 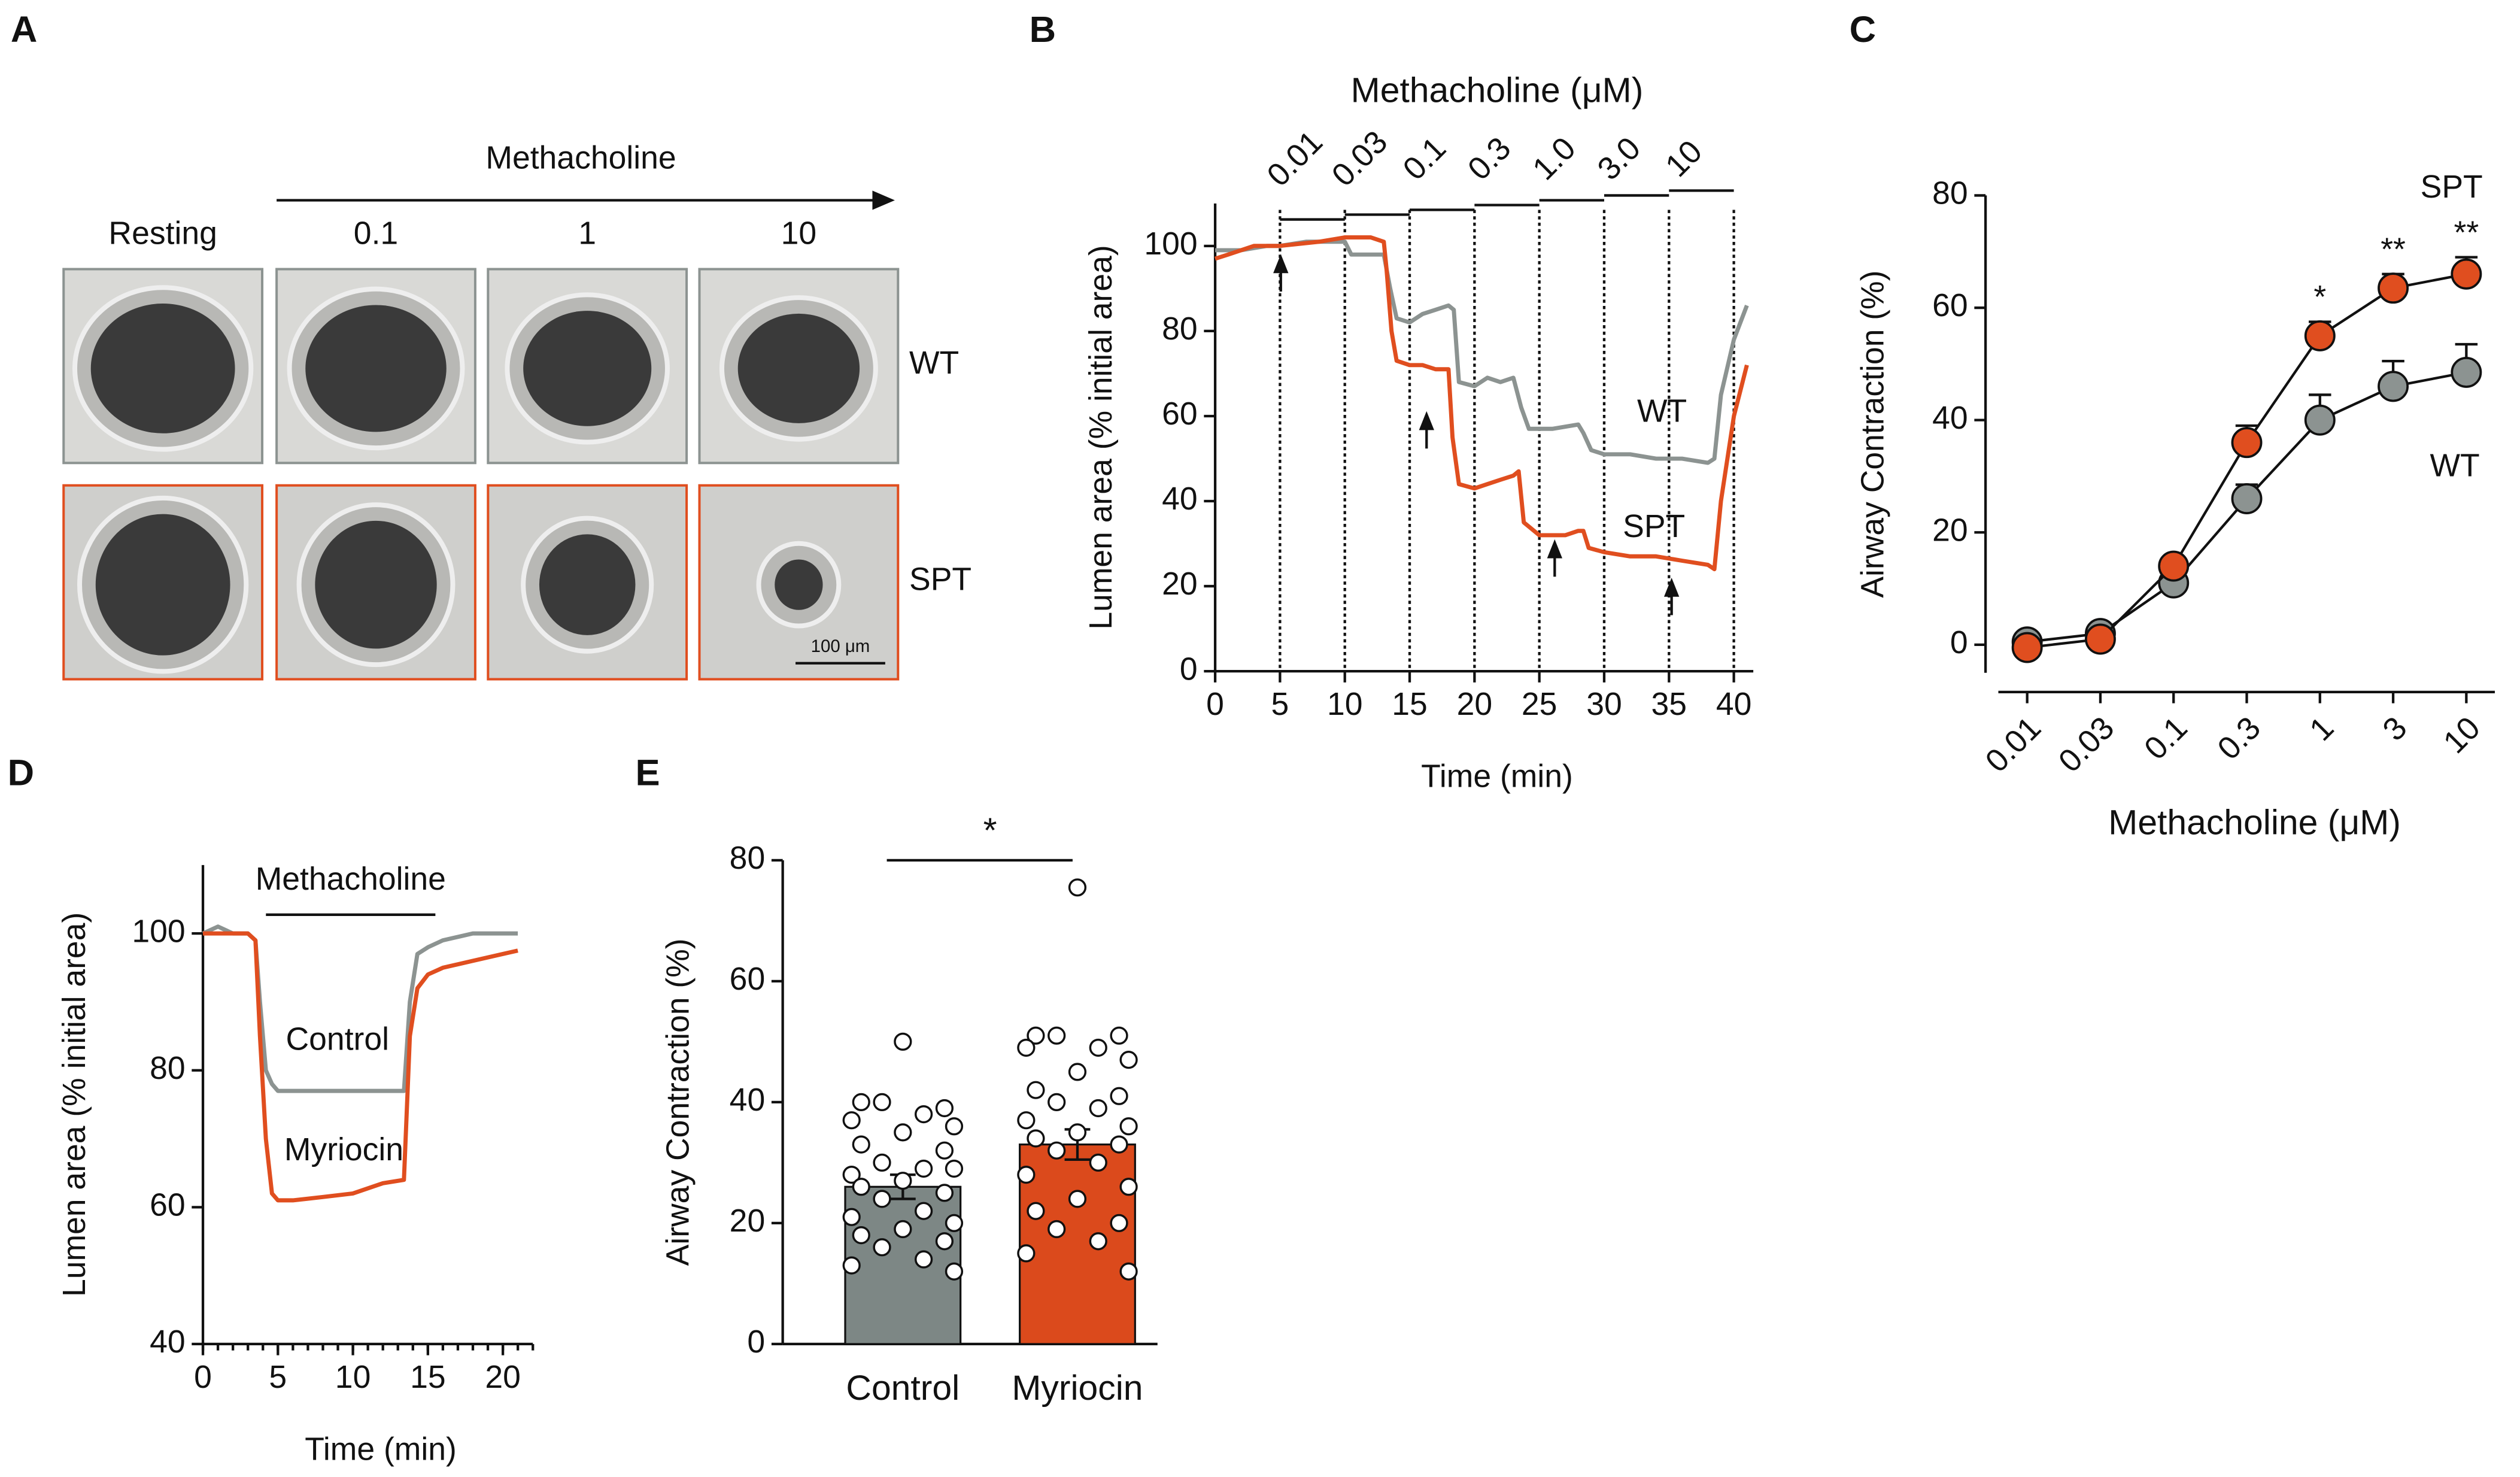 I want to click on scale-bar-label: 100 μm, so click(x=840, y=646).